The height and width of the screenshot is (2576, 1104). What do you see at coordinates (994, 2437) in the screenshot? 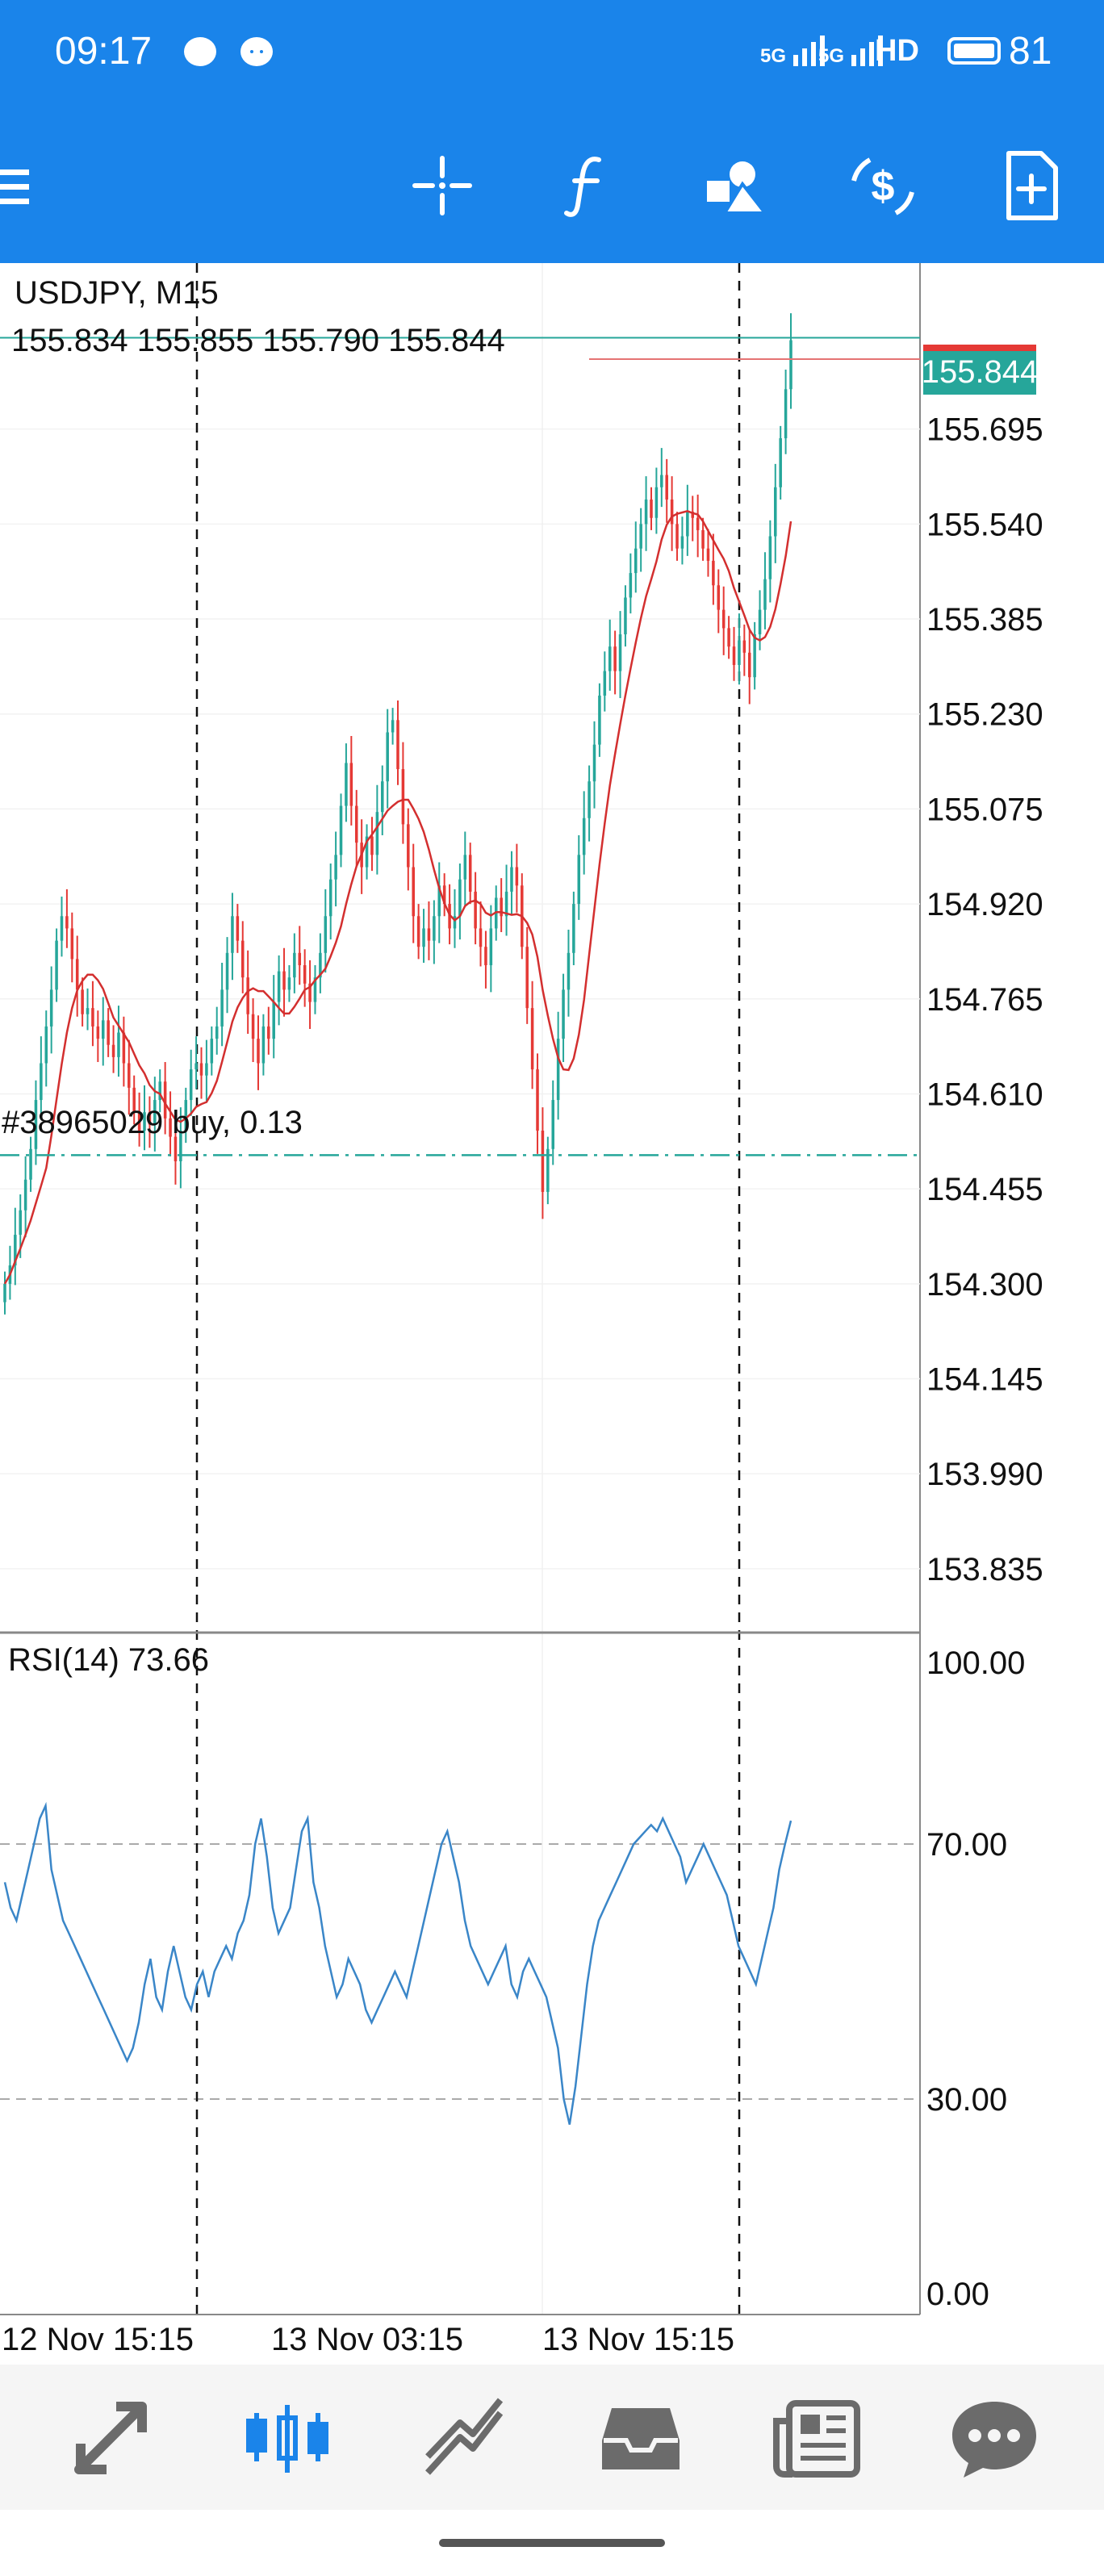
I see `messages-icon` at bounding box center [994, 2437].